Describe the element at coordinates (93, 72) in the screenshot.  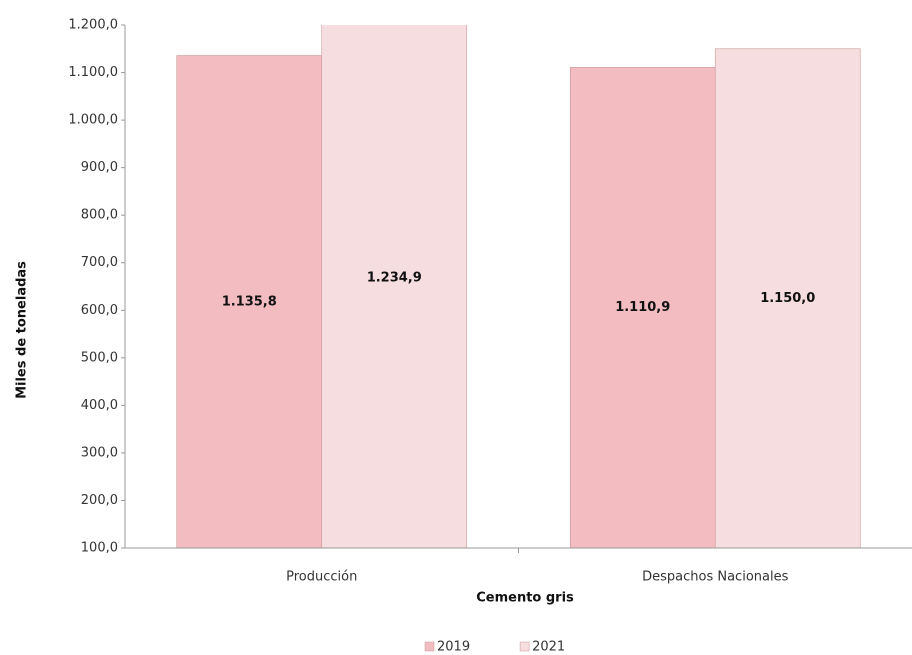
I see `y-tick-label: 1.100,0` at that location.